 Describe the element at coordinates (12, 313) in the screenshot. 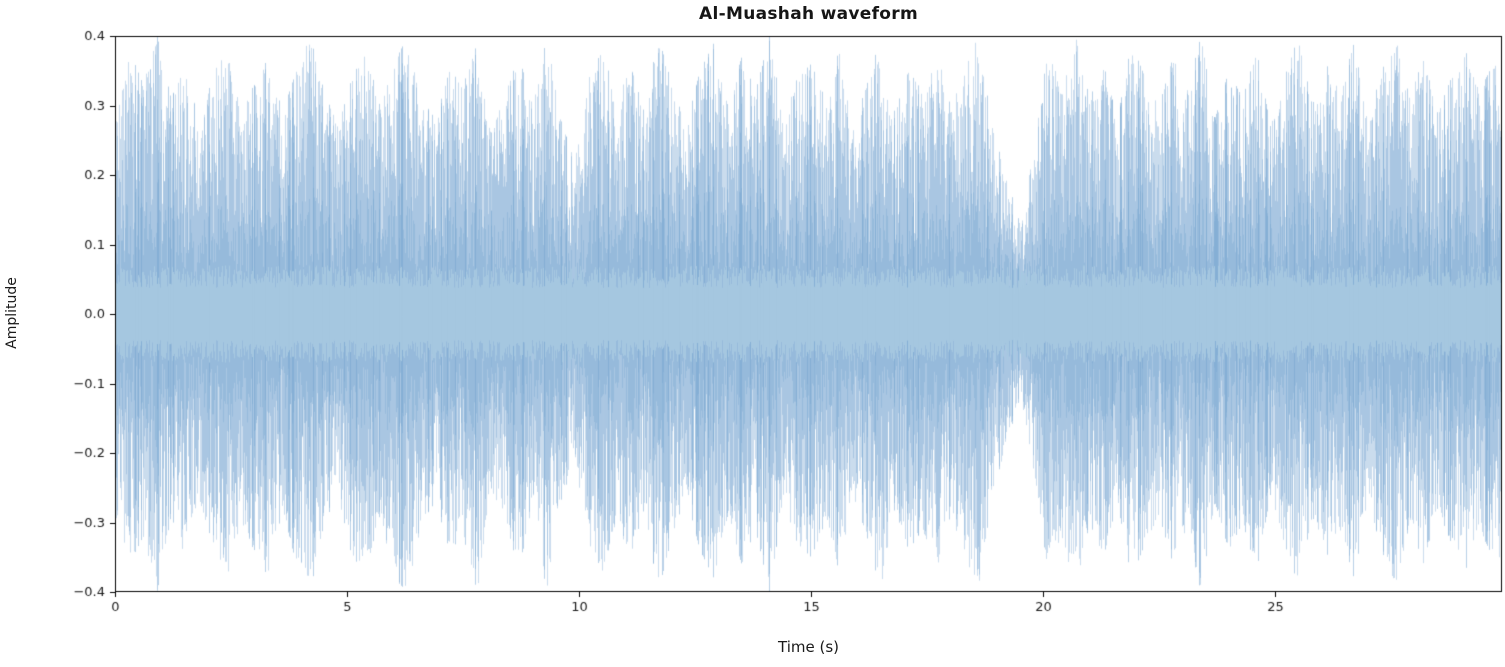

I see `y-axis-label: Amplitude` at that location.